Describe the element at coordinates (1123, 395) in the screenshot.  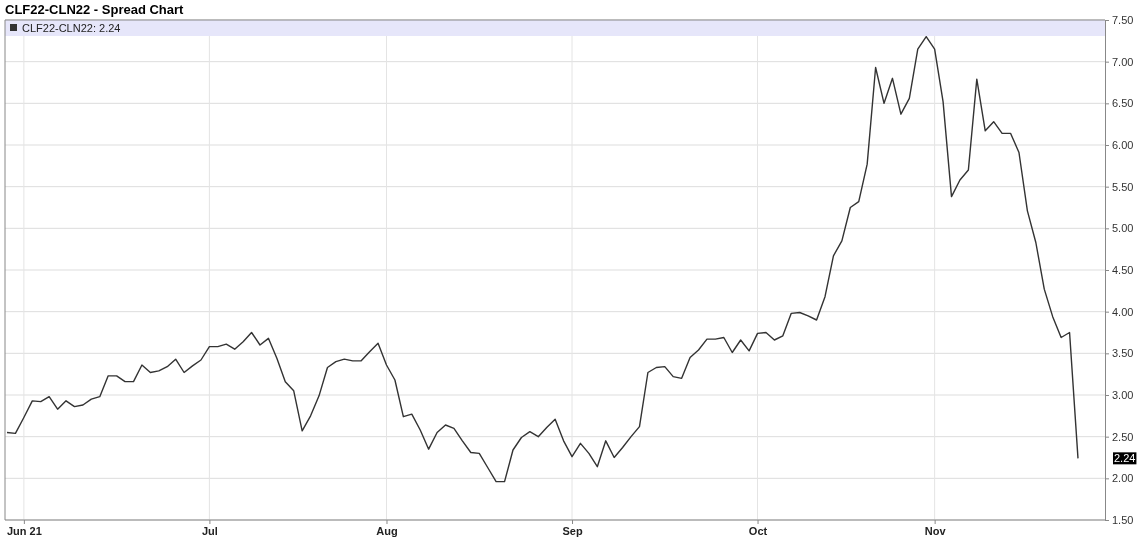
I see `y-tick-label: 3.00` at that location.